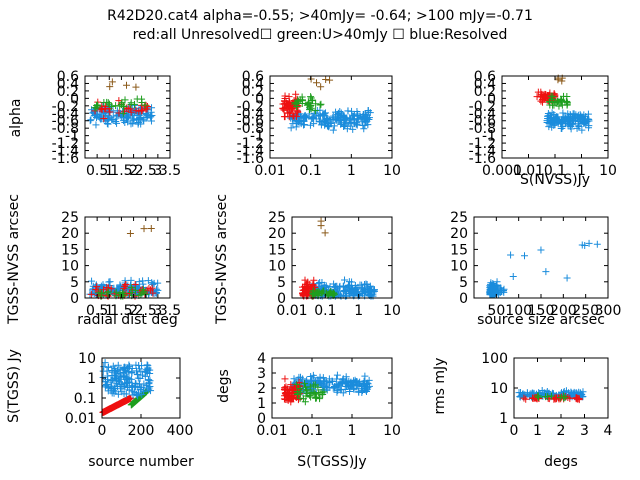 This screenshot has width=640, height=480. What do you see at coordinates (121, 171) in the screenshot?
I see `x-tick-label: 1.5` at bounding box center [121, 171].